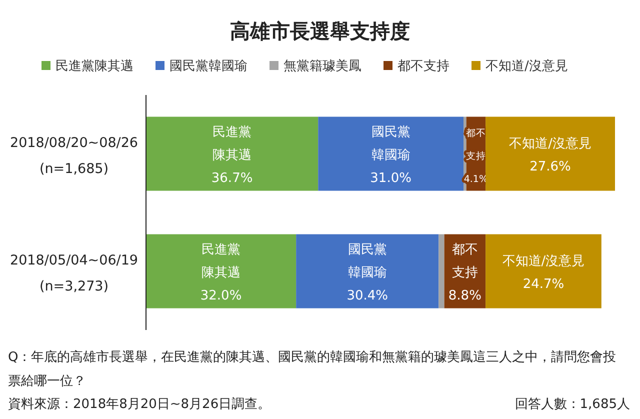 The image size is (640, 419). What do you see at coordinates (74, 273) in the screenshot?
I see `y-tick-label: 2018/05/04~06/19 (n=3,273)` at bounding box center [74, 273].